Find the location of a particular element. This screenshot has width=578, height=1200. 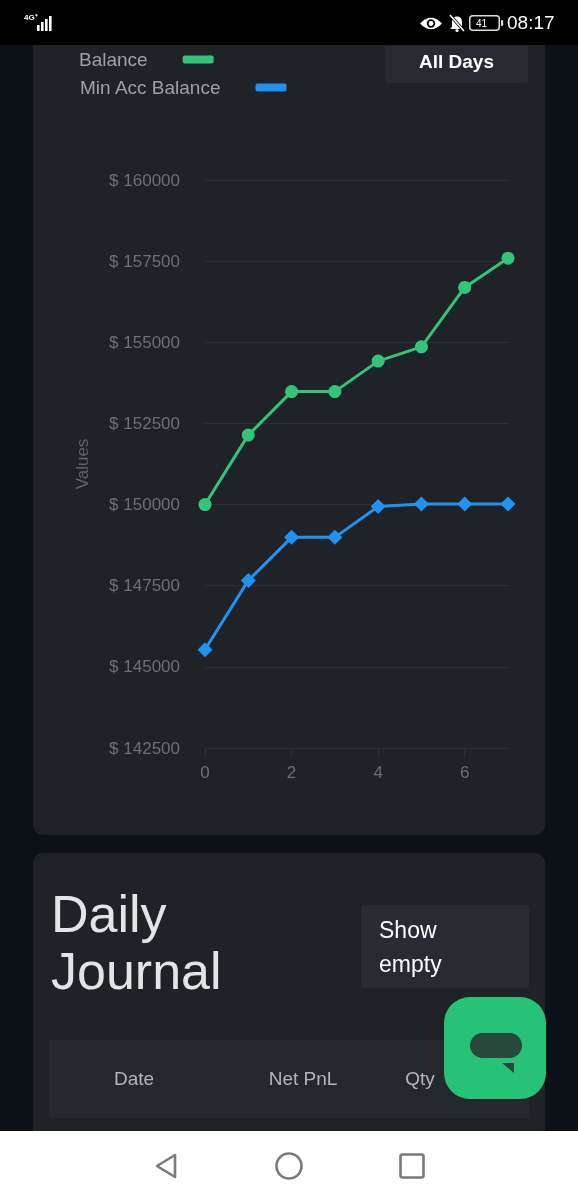

y-tick-label: $ 157500 is located at coordinates (144, 261).